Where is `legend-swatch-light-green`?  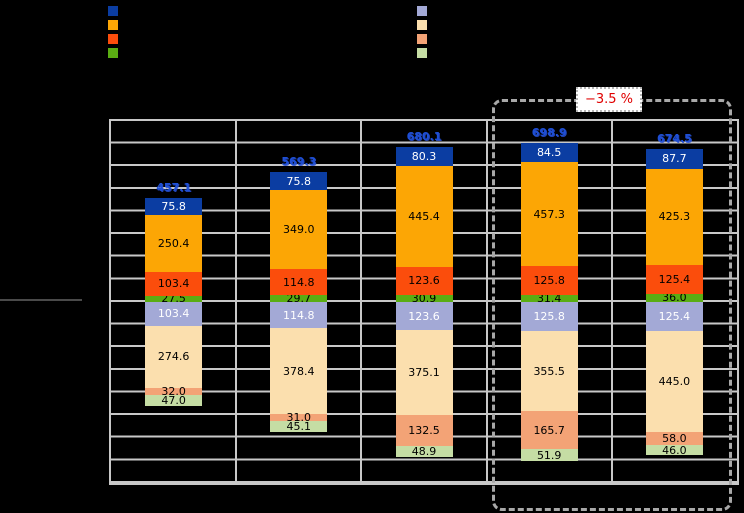
legend-swatch-light-green is located at coordinates (422, 53).